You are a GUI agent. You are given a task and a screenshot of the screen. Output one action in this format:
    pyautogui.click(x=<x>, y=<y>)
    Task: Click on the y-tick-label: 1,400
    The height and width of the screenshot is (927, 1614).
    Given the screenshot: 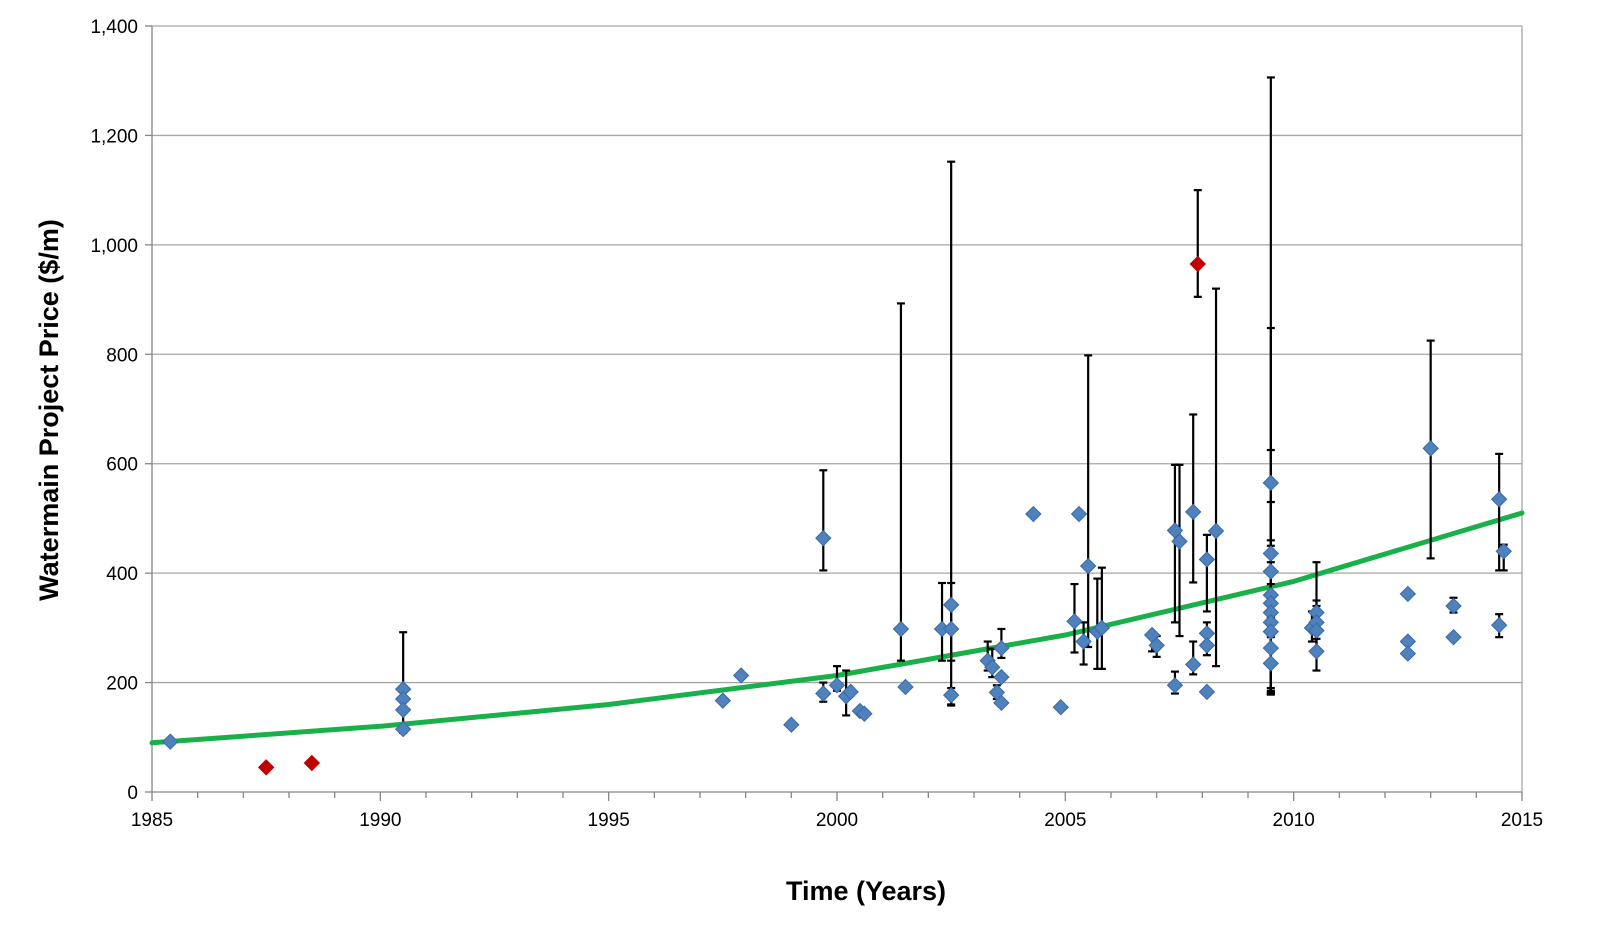 What is the action you would take?
    pyautogui.click(x=114, y=27)
    